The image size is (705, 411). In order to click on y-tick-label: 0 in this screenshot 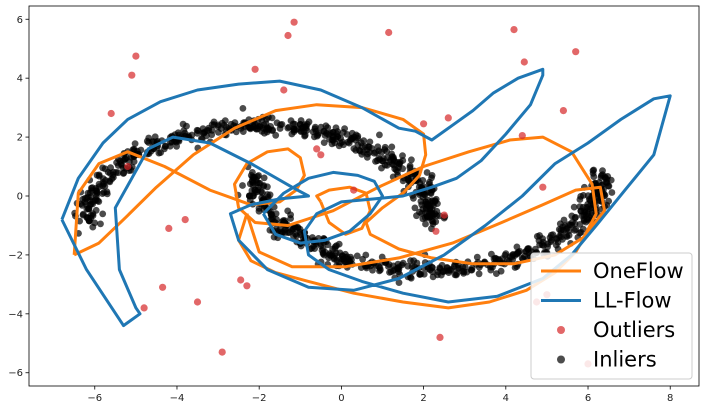, I will do `click(20, 197)`.